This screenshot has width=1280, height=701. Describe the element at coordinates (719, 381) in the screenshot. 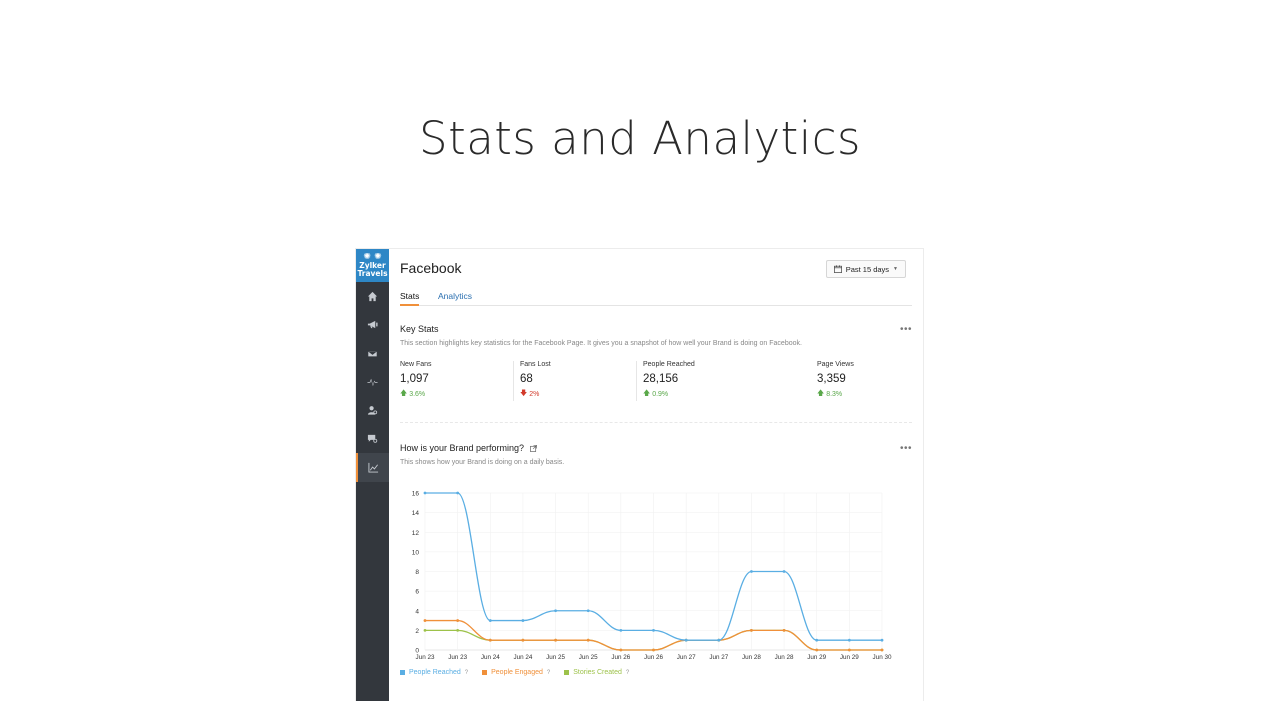

I see `stat-people-reached: People Reached 28,156 🡅 0.9%` at that location.